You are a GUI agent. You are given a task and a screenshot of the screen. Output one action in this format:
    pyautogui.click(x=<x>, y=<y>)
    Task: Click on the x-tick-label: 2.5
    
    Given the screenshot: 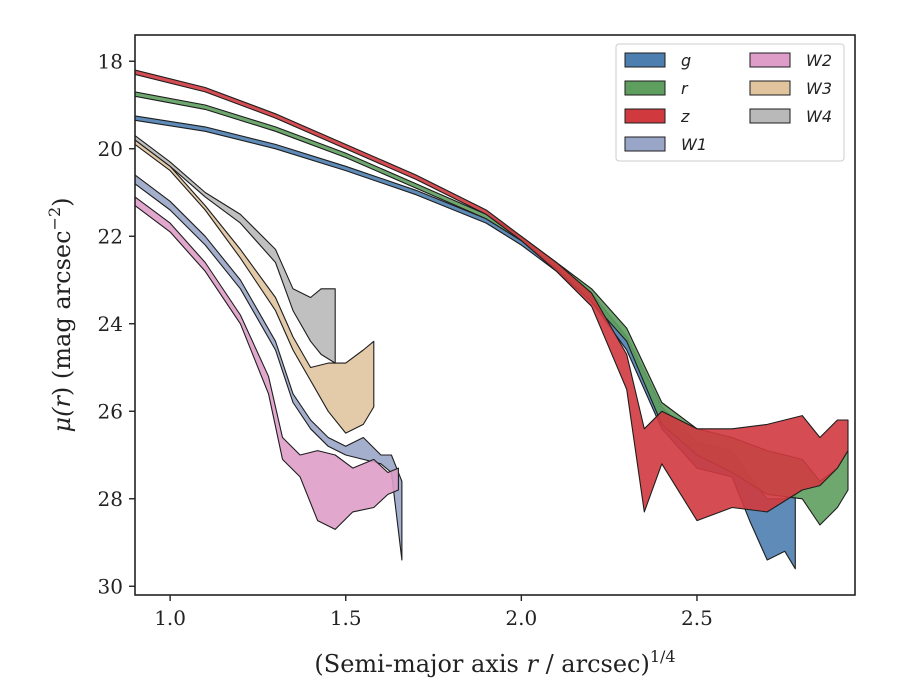 What is the action you would take?
    pyautogui.click(x=697, y=618)
    